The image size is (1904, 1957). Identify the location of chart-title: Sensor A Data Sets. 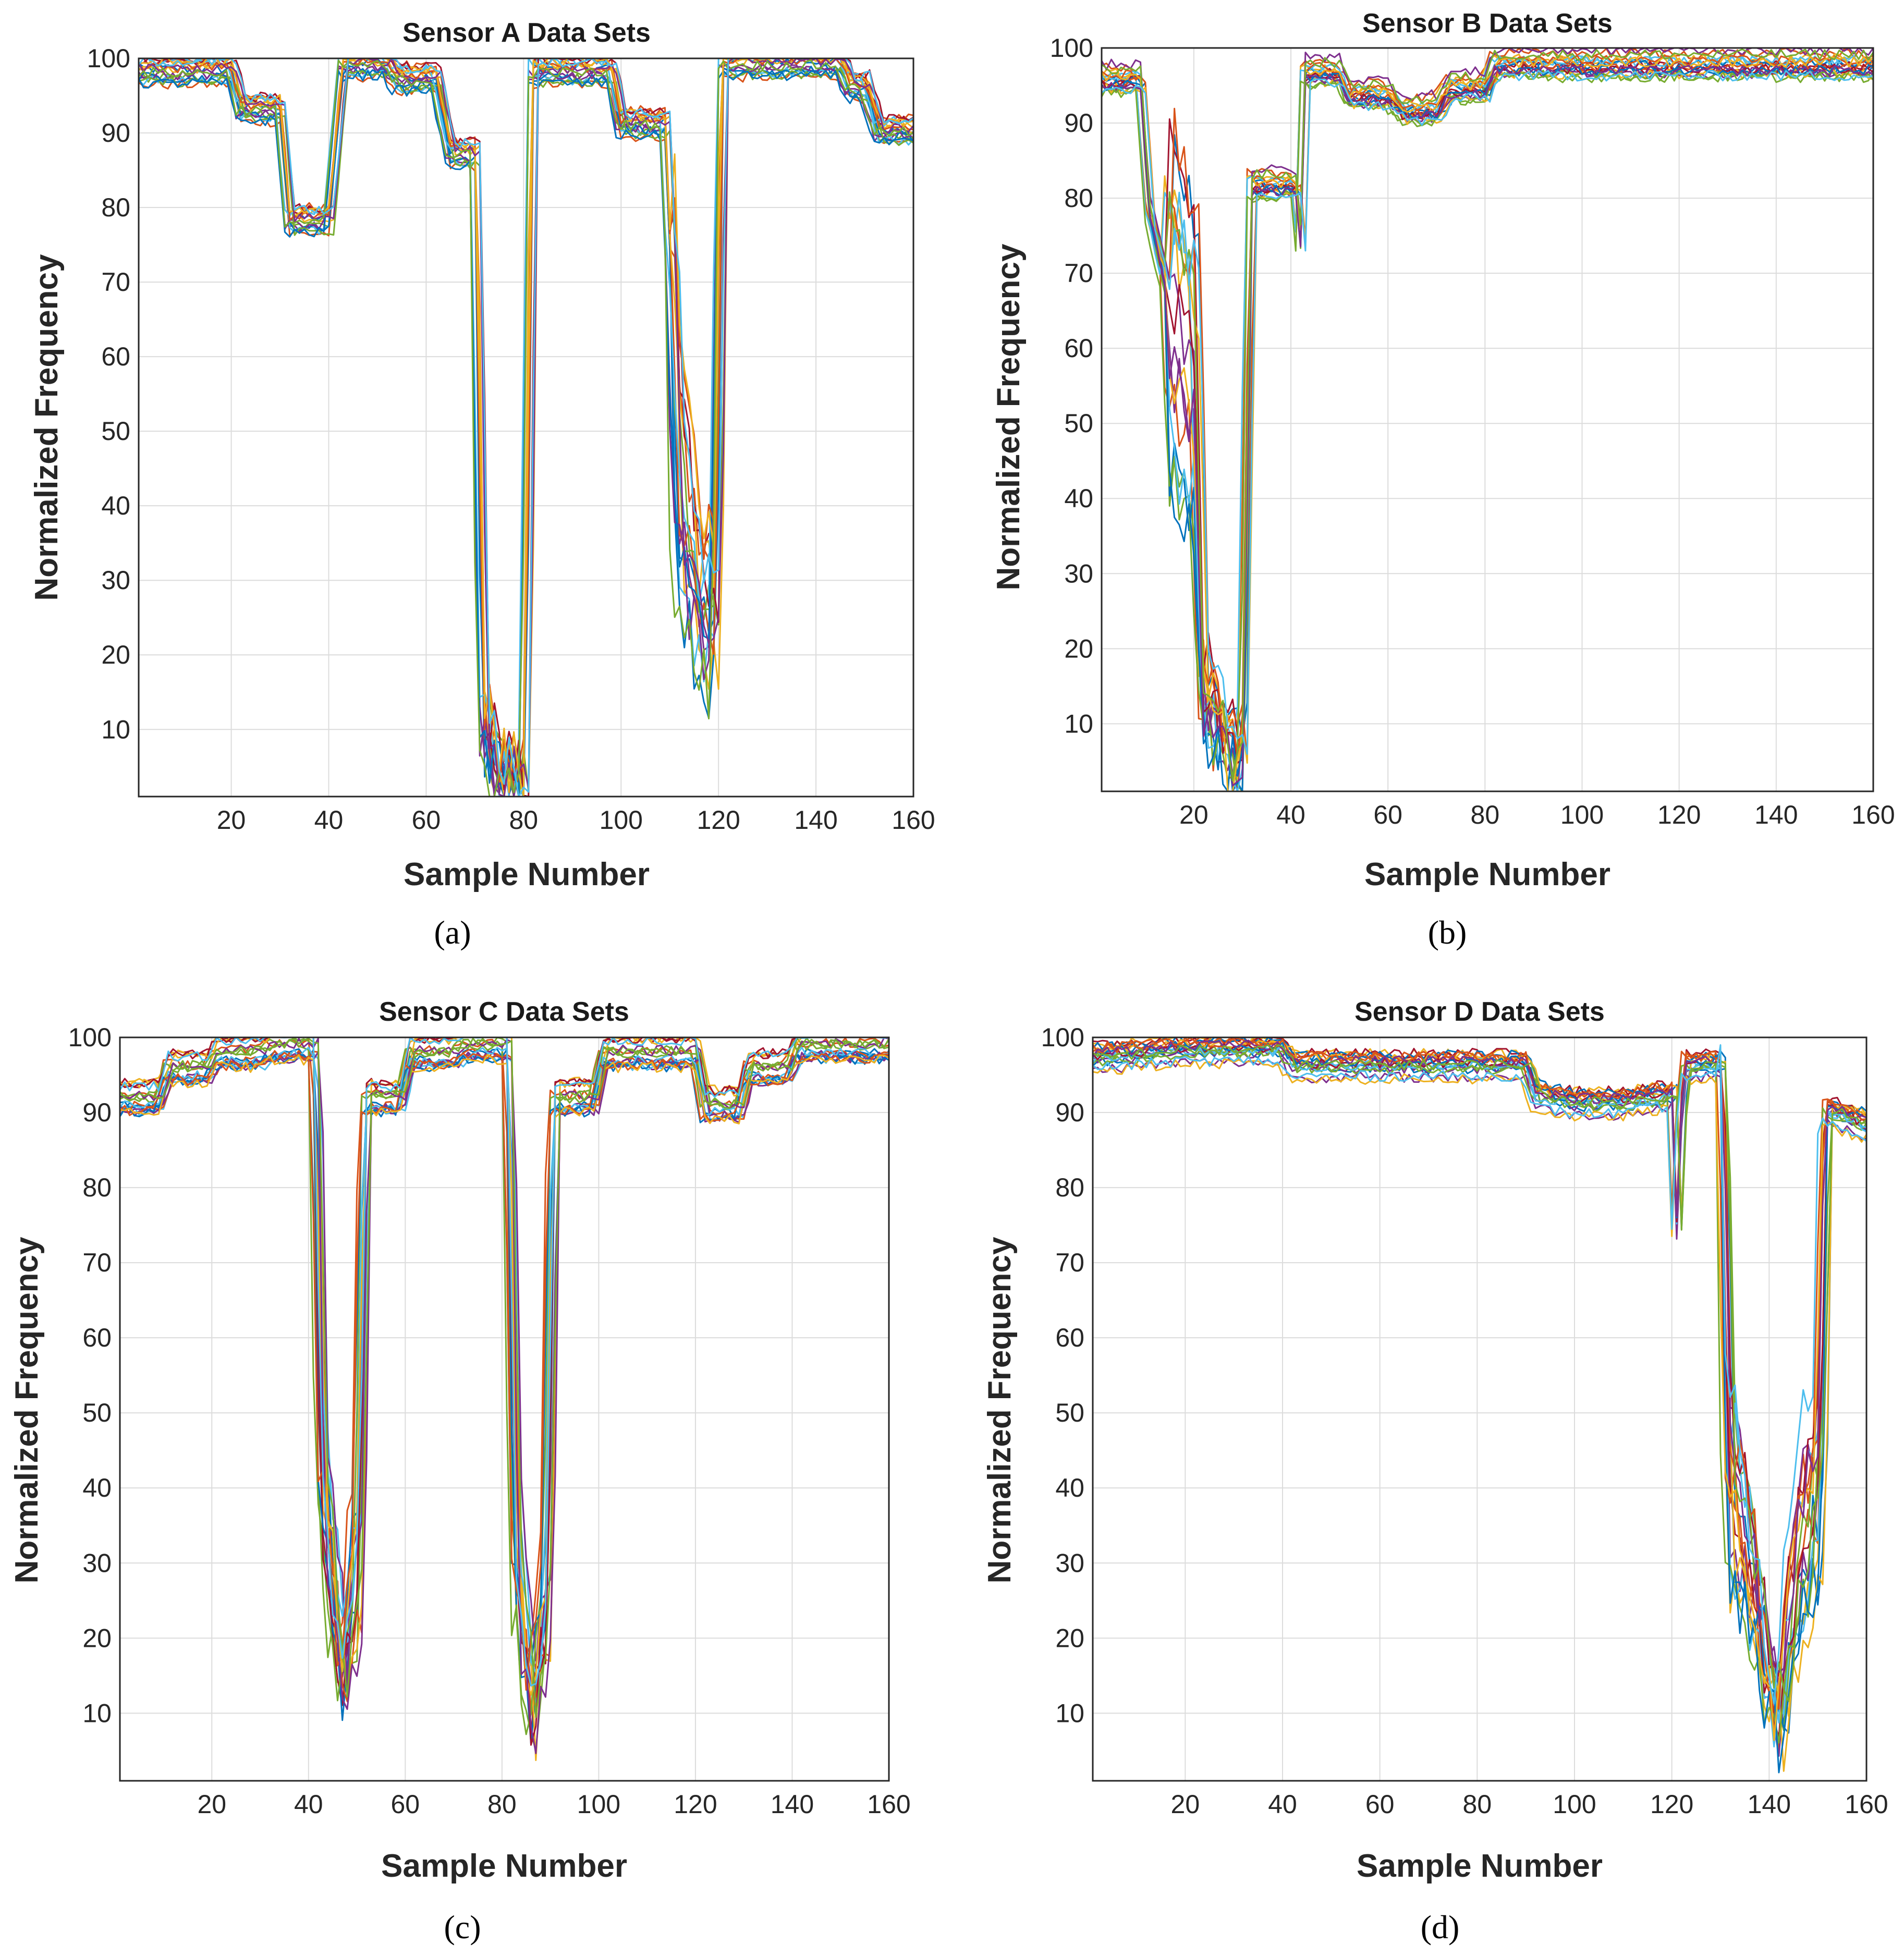
(526, 33).